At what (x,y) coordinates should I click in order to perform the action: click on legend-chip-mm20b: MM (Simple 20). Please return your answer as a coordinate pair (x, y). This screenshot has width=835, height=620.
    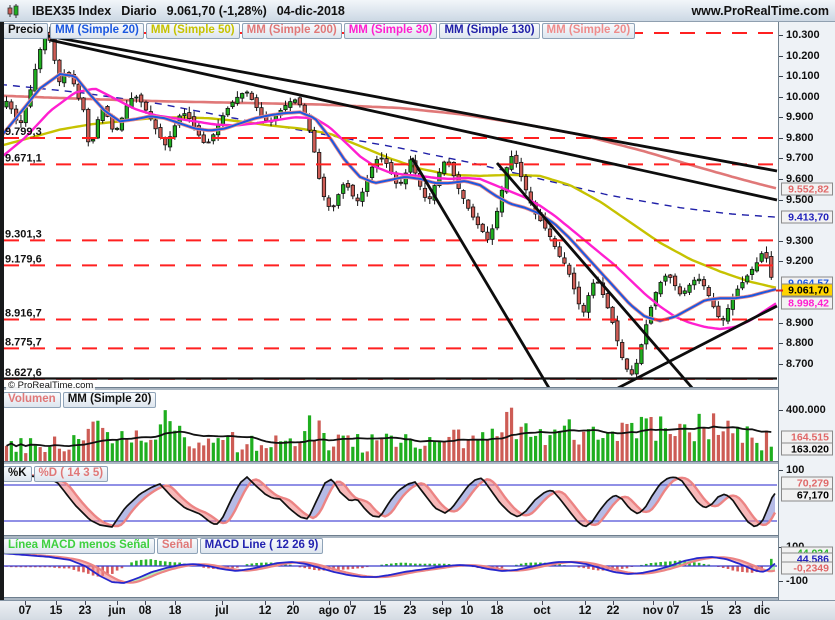
    Looking at the image, I should click on (588, 31).